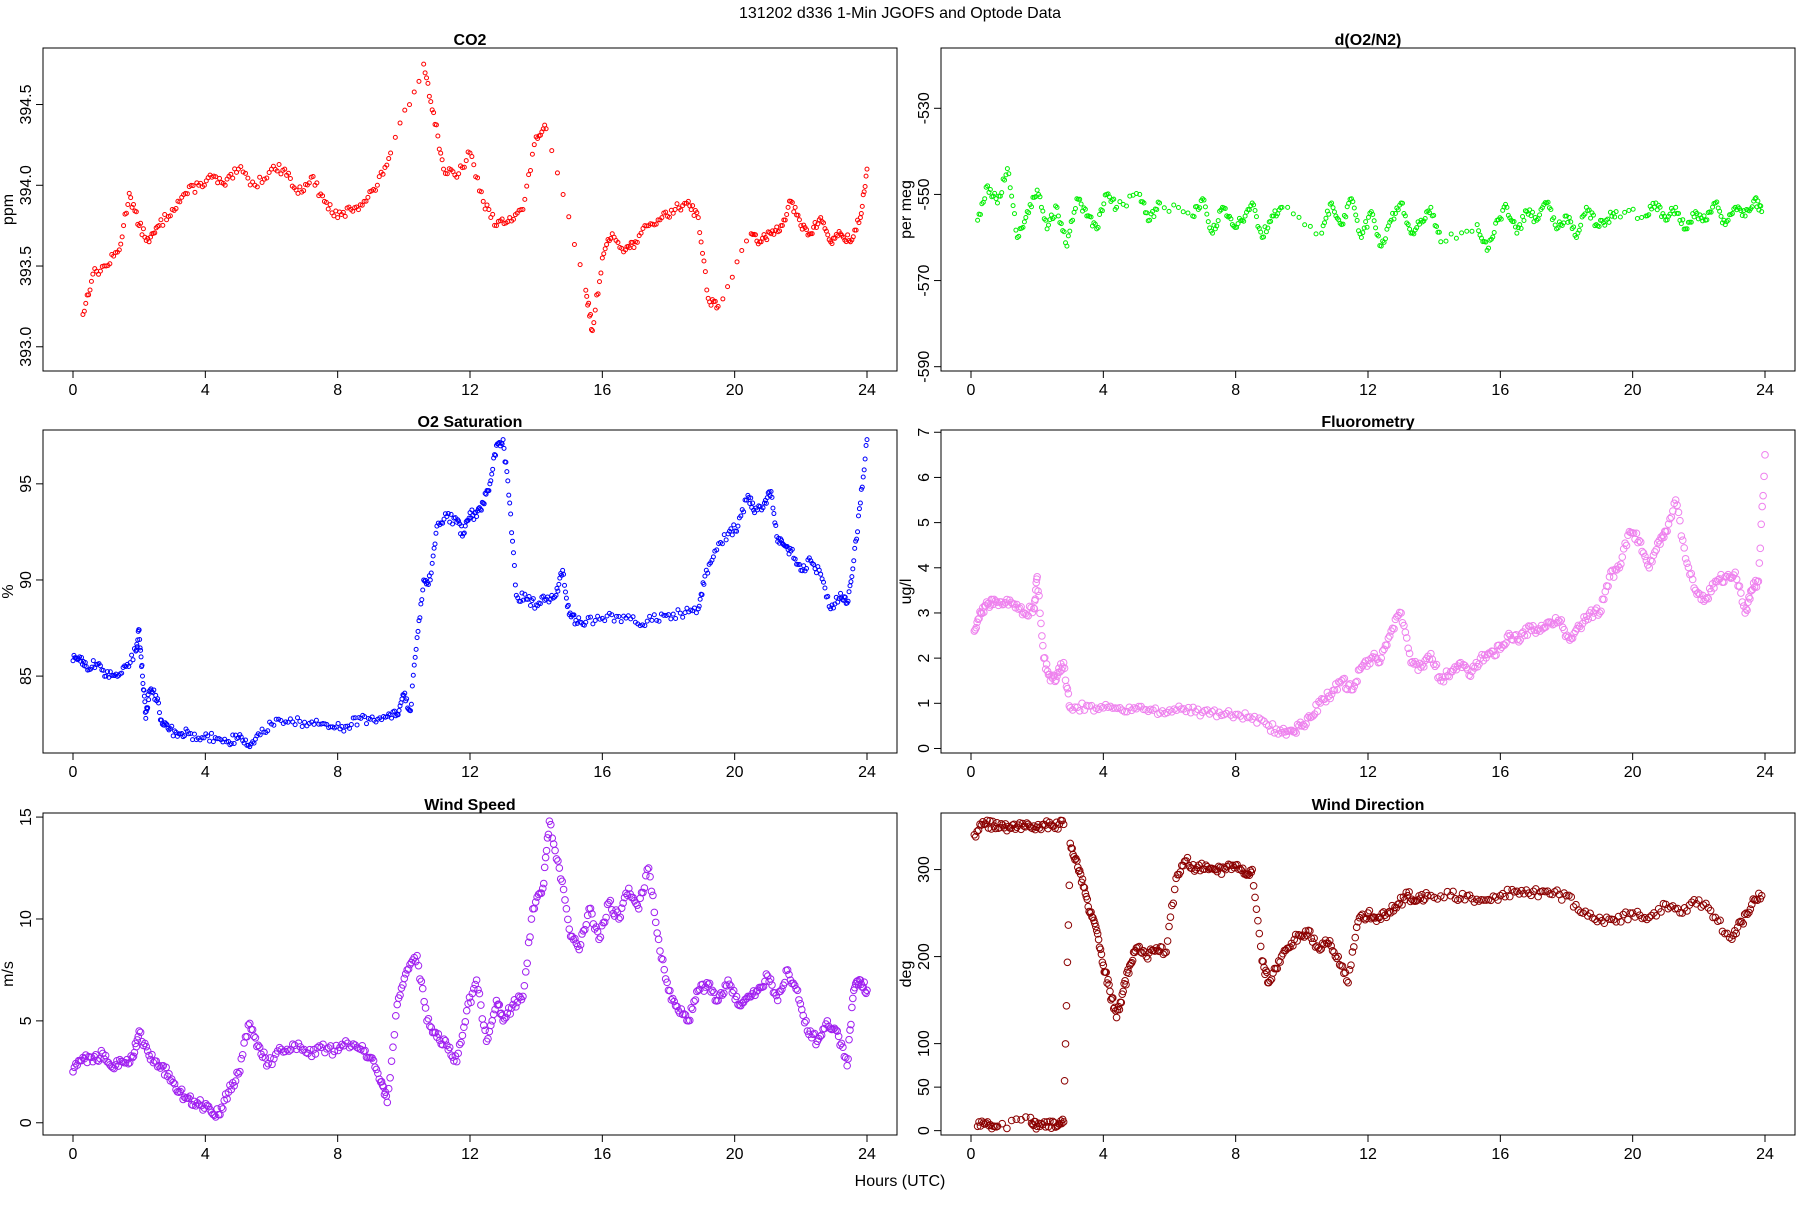 This screenshot has height=1205, width=1800. I want to click on fluorometry-x-tick-label: 16, so click(1500, 772).